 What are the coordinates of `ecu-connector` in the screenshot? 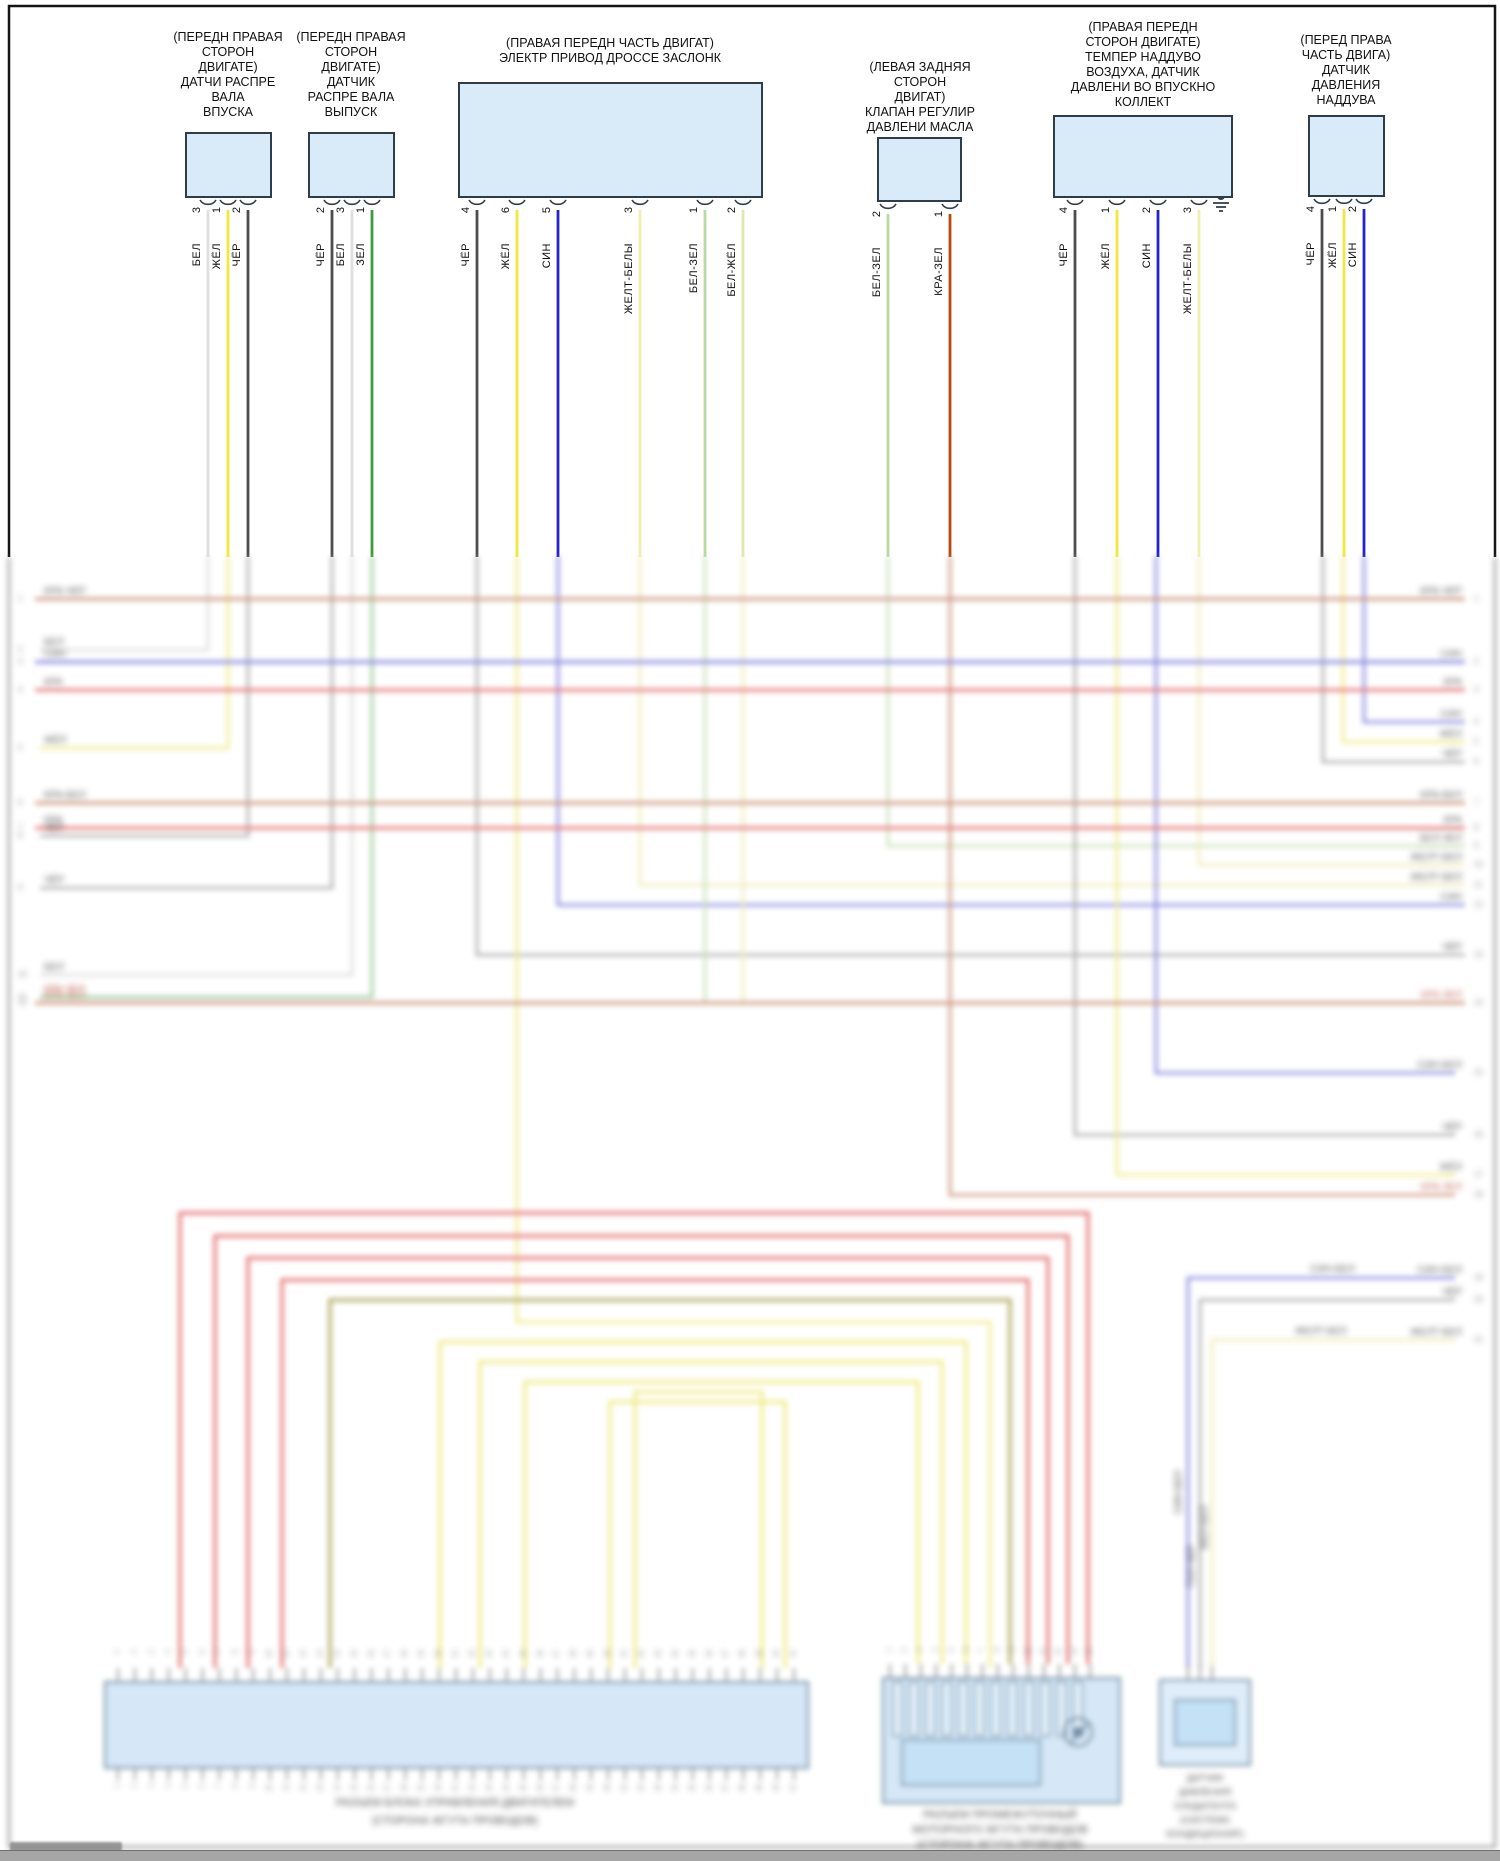 It's located at (456, 1725).